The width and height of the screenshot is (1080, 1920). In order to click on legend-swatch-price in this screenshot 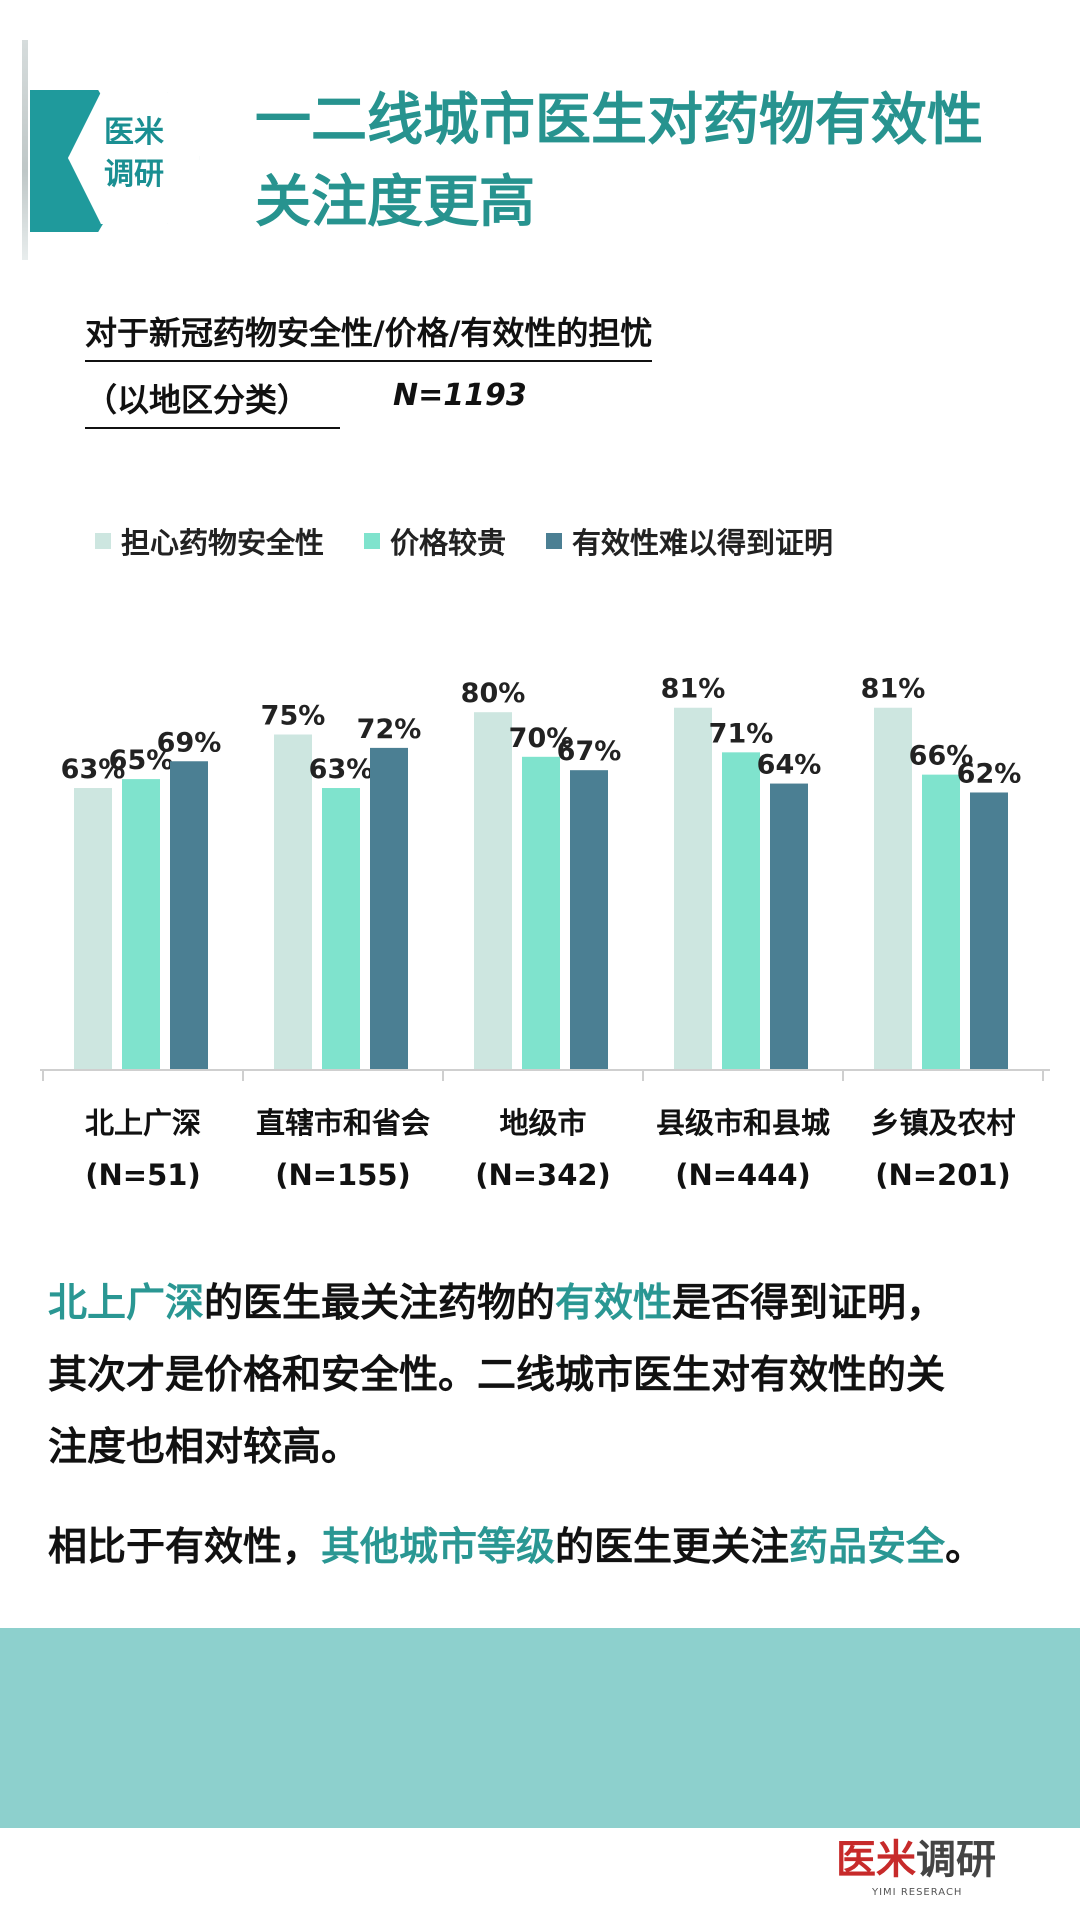, I will do `click(372, 541)`.